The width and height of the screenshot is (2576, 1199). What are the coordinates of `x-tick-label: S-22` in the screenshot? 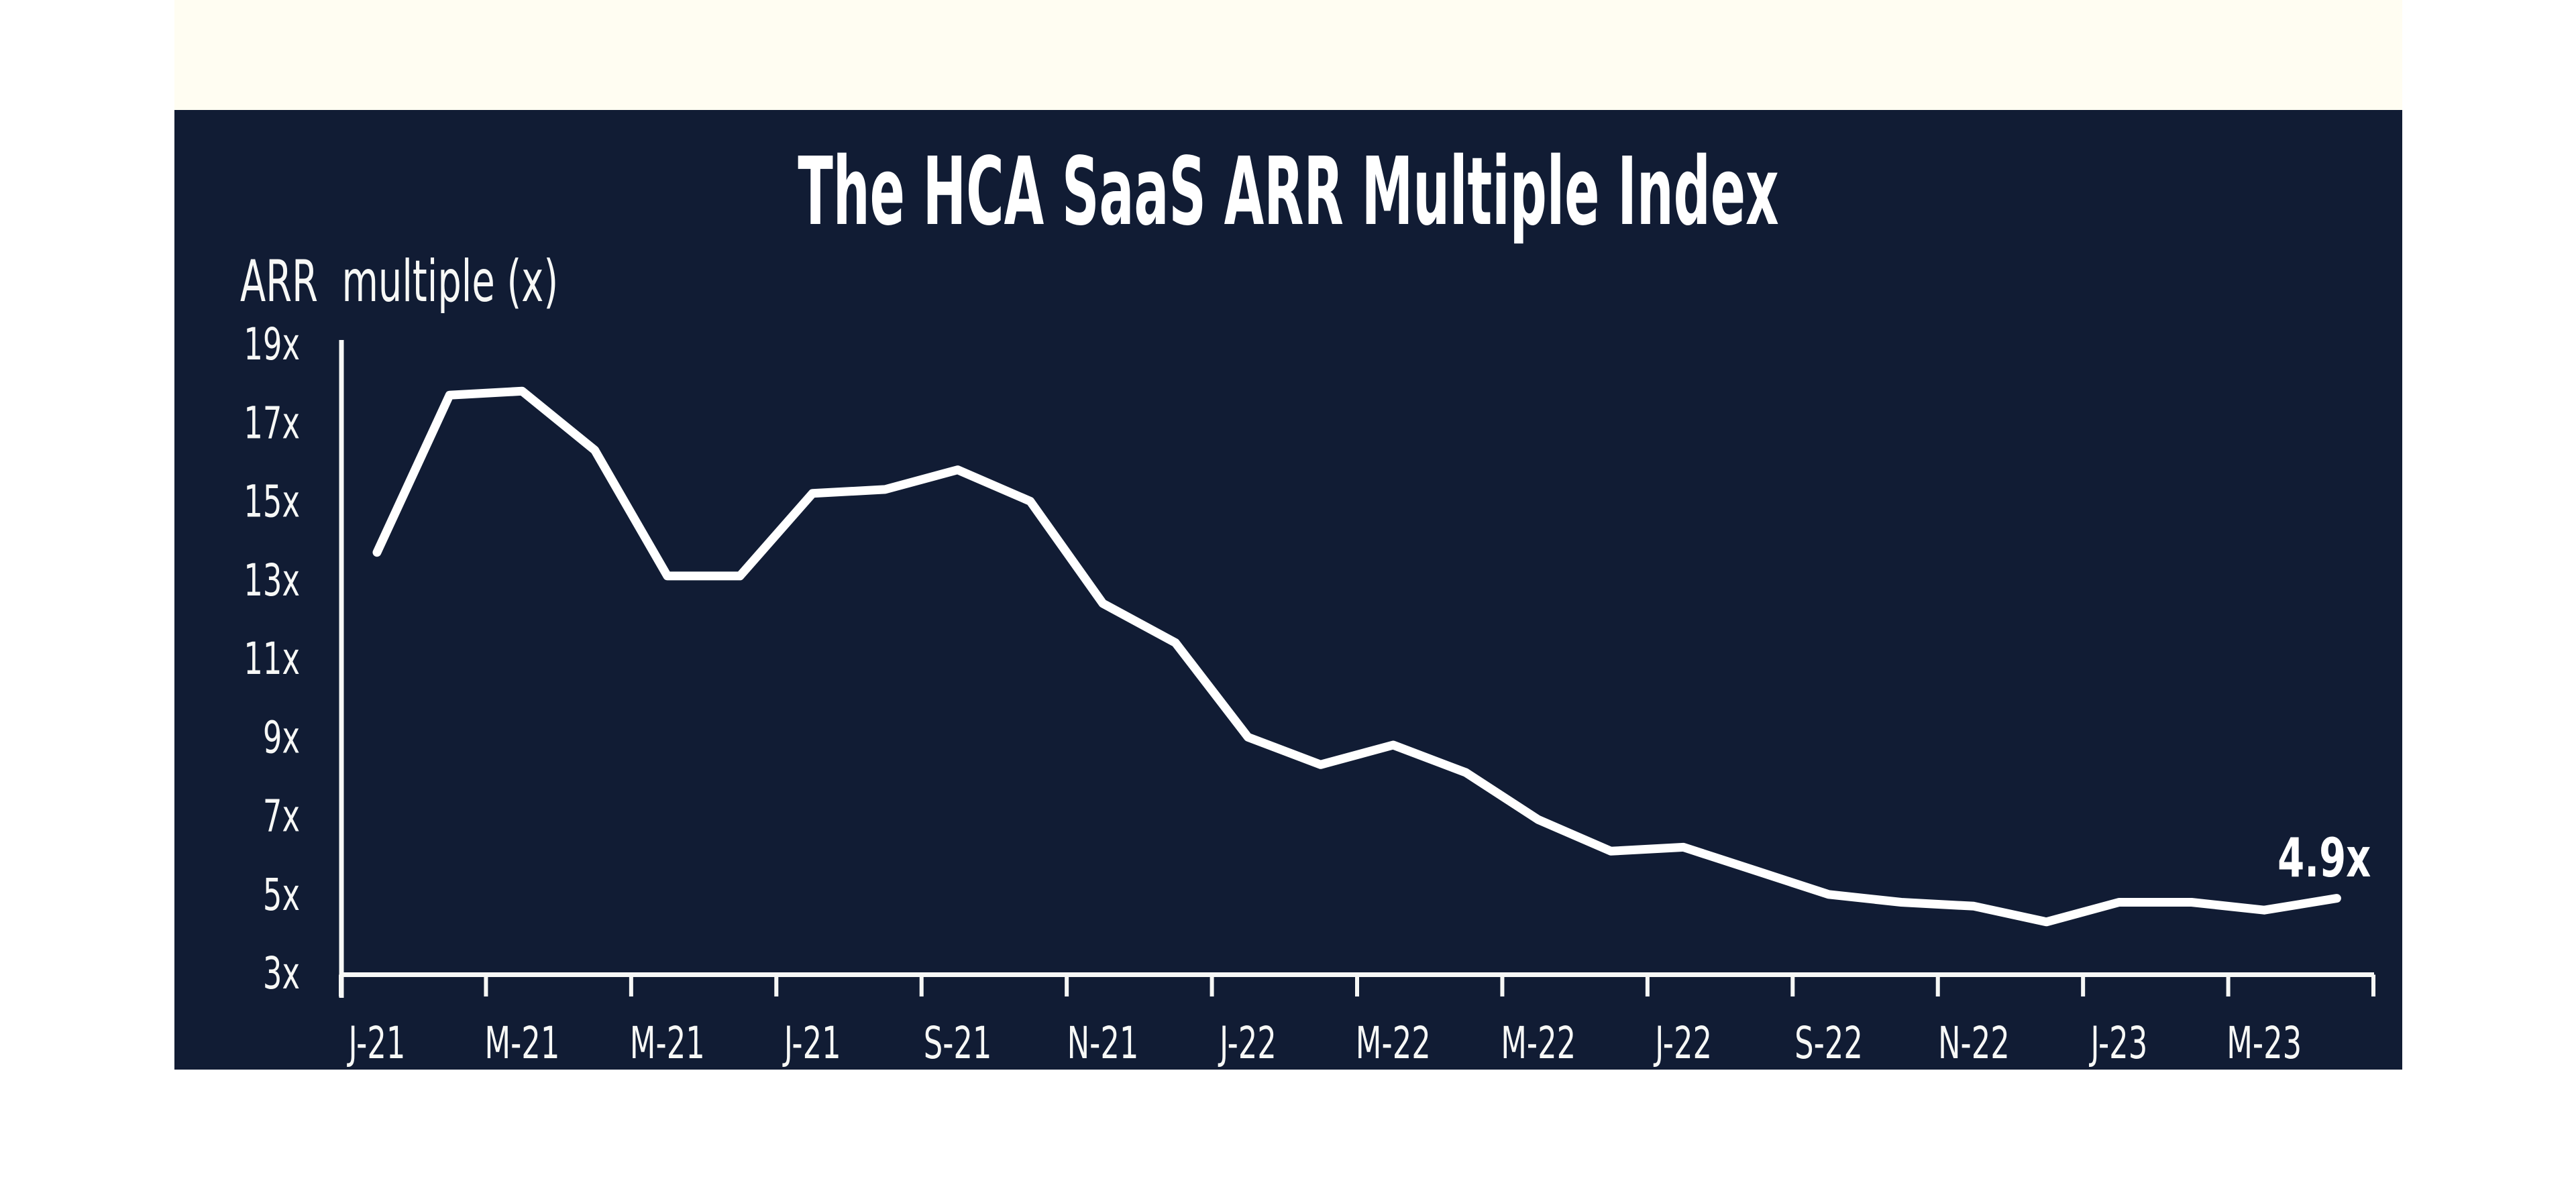 It's located at (1828, 1043).